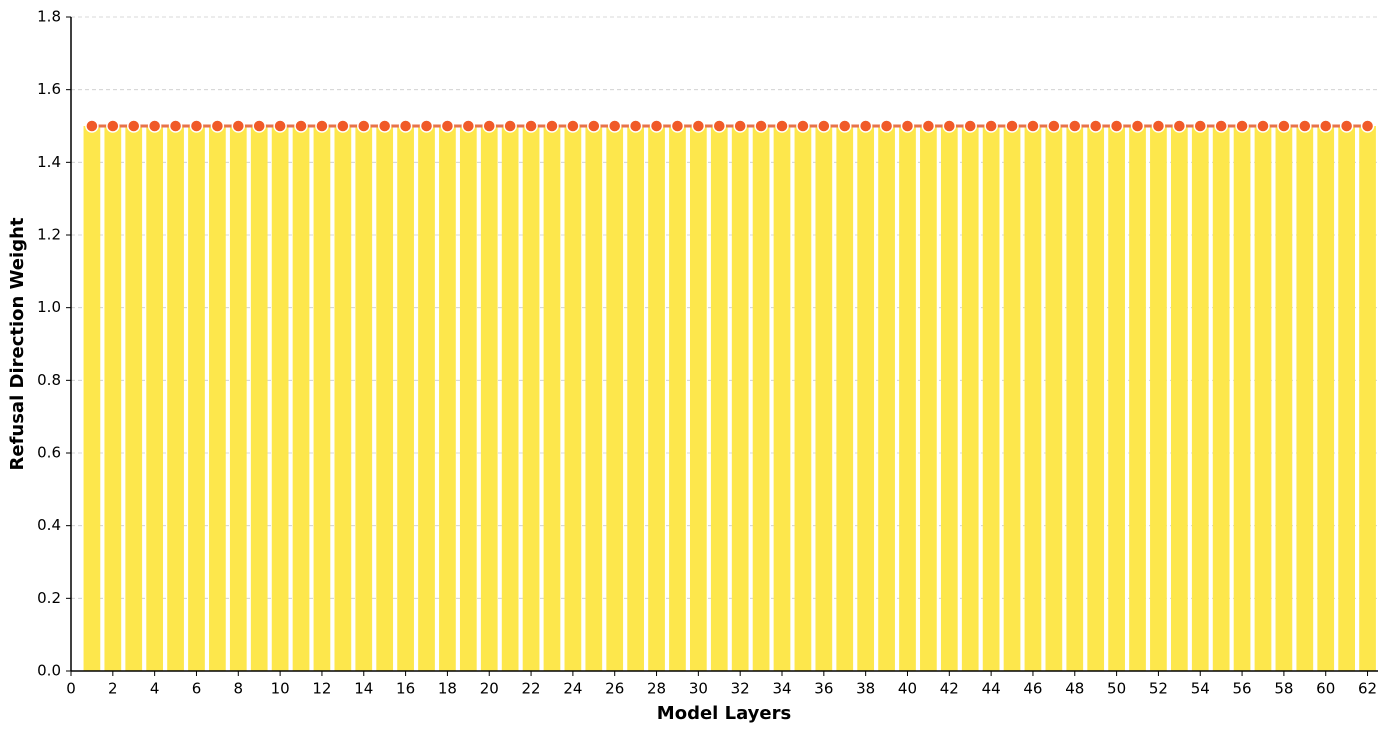 This screenshot has width=1388, height=733. I want to click on y-tick-label: 1.8, so click(49, 17).